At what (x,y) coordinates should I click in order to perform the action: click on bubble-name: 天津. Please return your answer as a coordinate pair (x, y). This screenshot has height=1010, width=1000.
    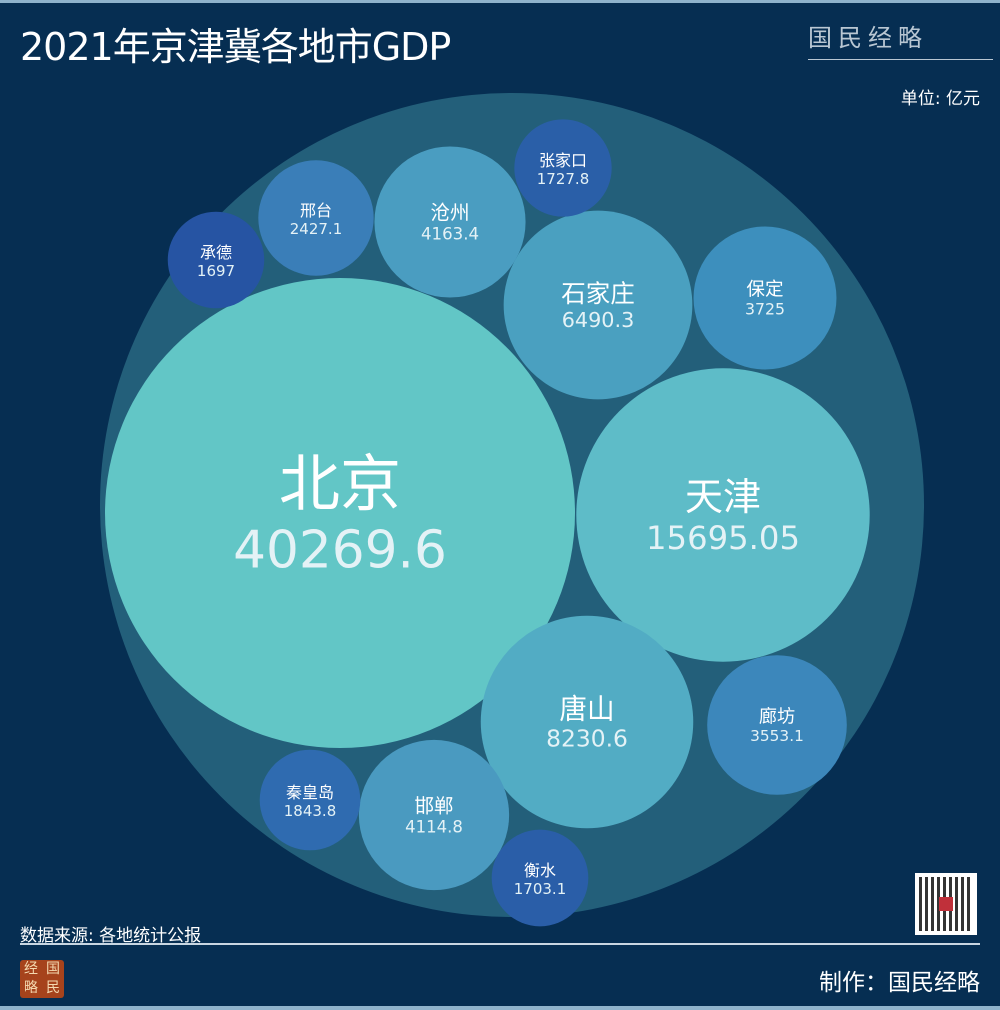
    Looking at the image, I should click on (723, 497).